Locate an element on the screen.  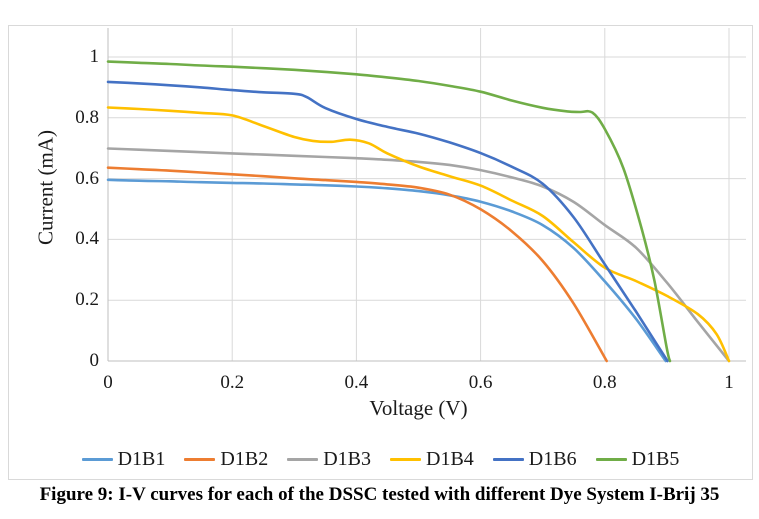
x-tick-label: 0.6 is located at coordinates (480, 382).